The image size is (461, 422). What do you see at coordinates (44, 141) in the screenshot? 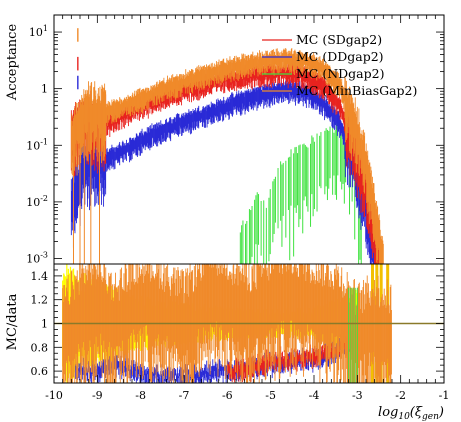
I see `y-tick-exponent: -1` at bounding box center [44, 141].